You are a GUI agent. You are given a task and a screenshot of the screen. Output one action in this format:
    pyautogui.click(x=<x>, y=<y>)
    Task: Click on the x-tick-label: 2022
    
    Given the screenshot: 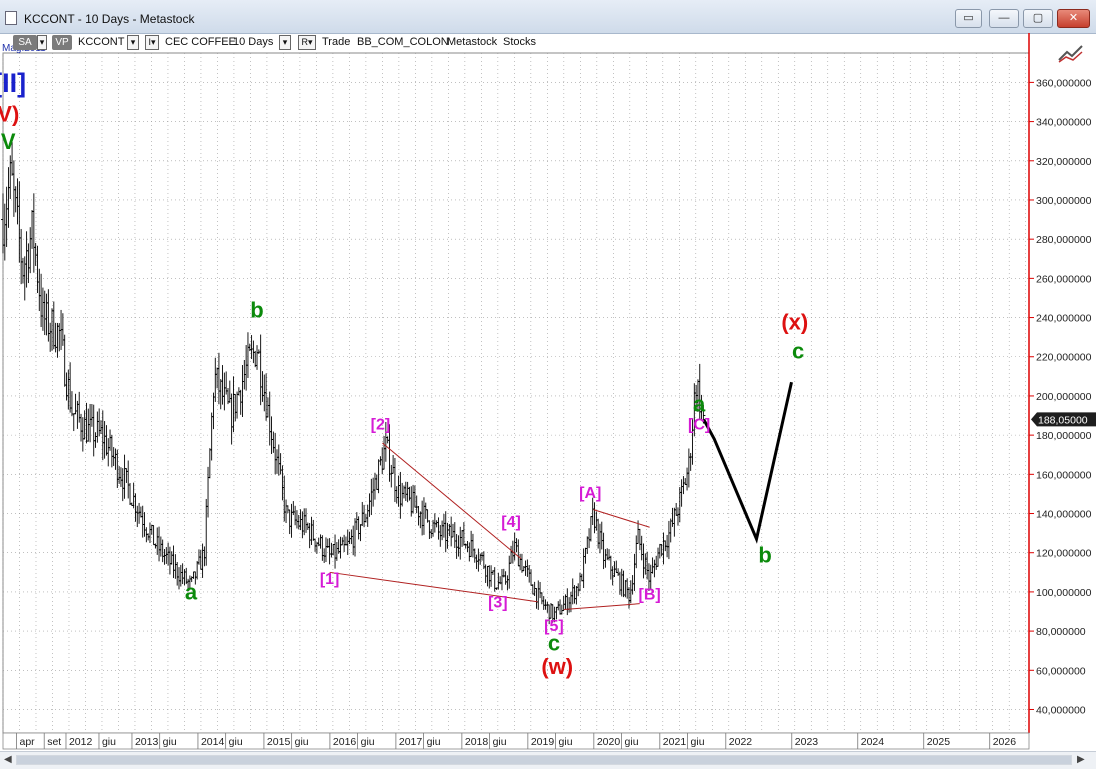 What is the action you would take?
    pyautogui.click(x=741, y=742)
    